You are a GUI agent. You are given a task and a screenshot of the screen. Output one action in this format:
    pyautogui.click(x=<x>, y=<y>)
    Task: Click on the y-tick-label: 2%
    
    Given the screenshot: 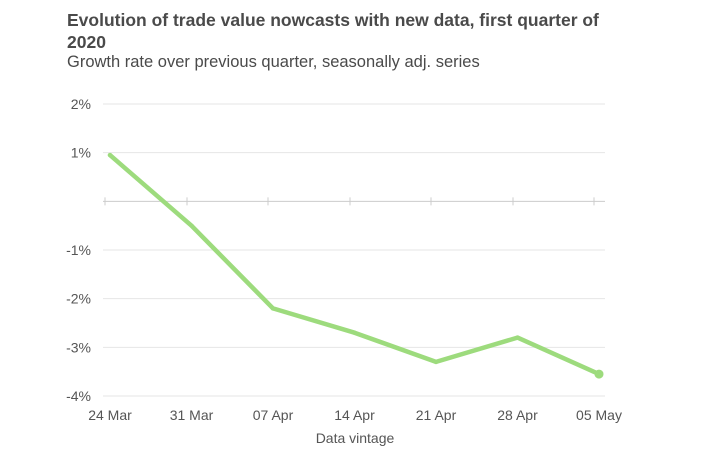 What is the action you would take?
    pyautogui.click(x=81, y=104)
    